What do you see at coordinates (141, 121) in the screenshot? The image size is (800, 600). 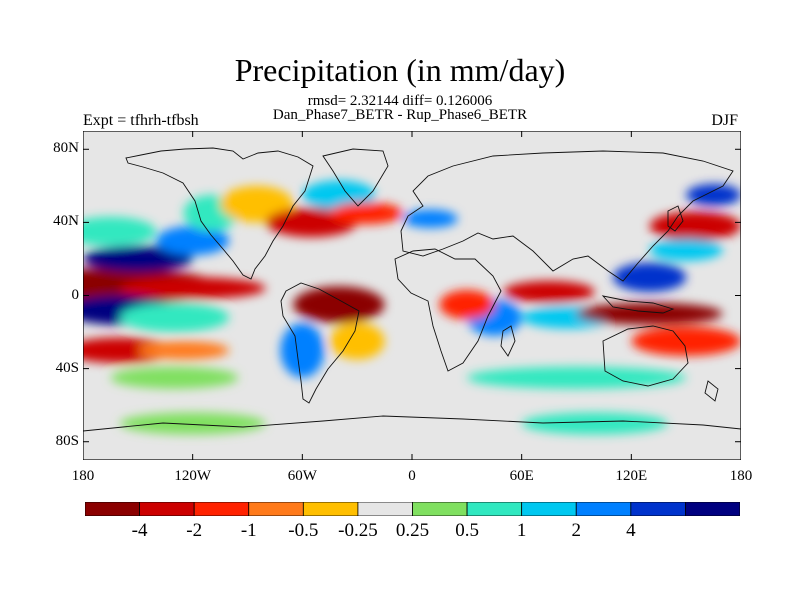 I see `experiment-label: Expt = tfhrh-tfbsh` at bounding box center [141, 121].